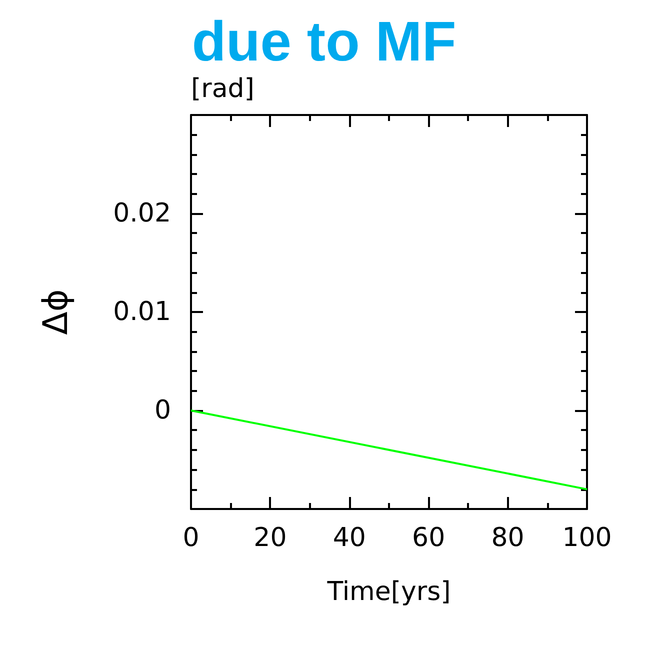 This screenshot has height=645, width=648. I want to click on text: [rad], so click(222, 89).